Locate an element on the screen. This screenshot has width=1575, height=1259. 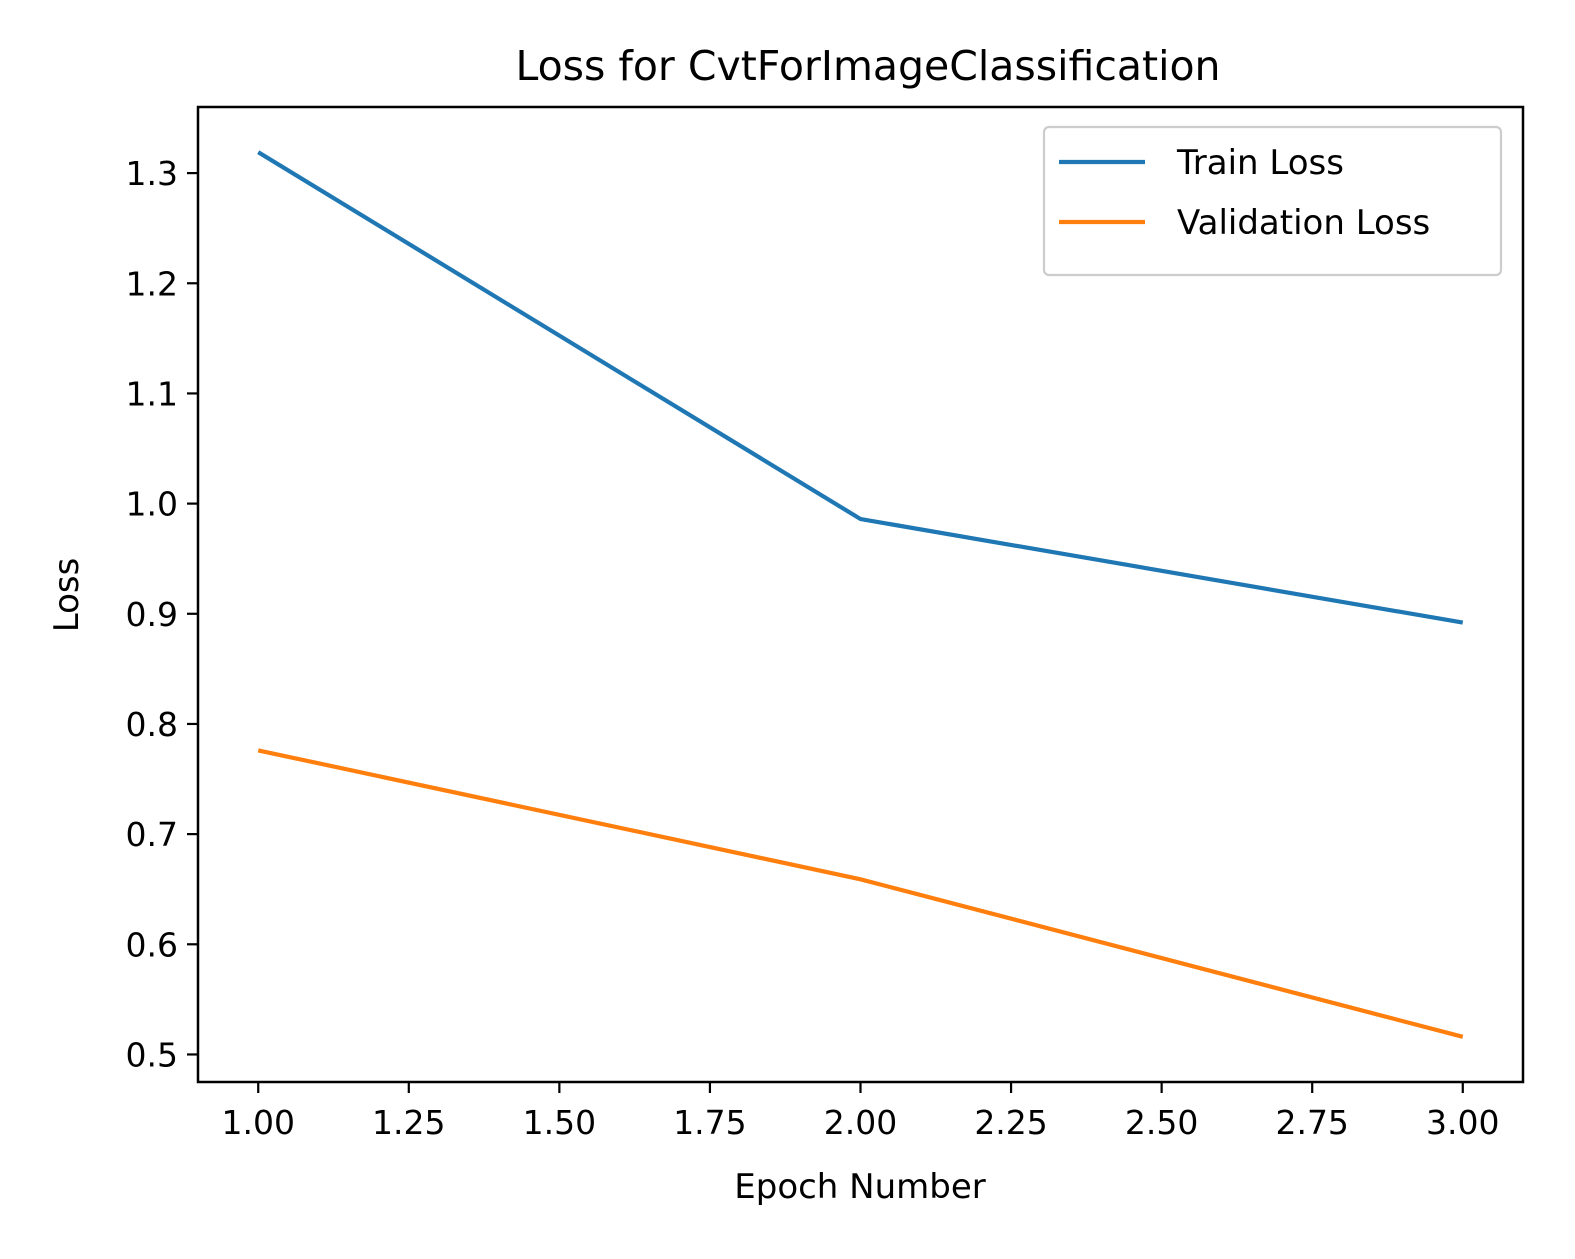
y-tick-label: 1.0 is located at coordinates (152, 504).